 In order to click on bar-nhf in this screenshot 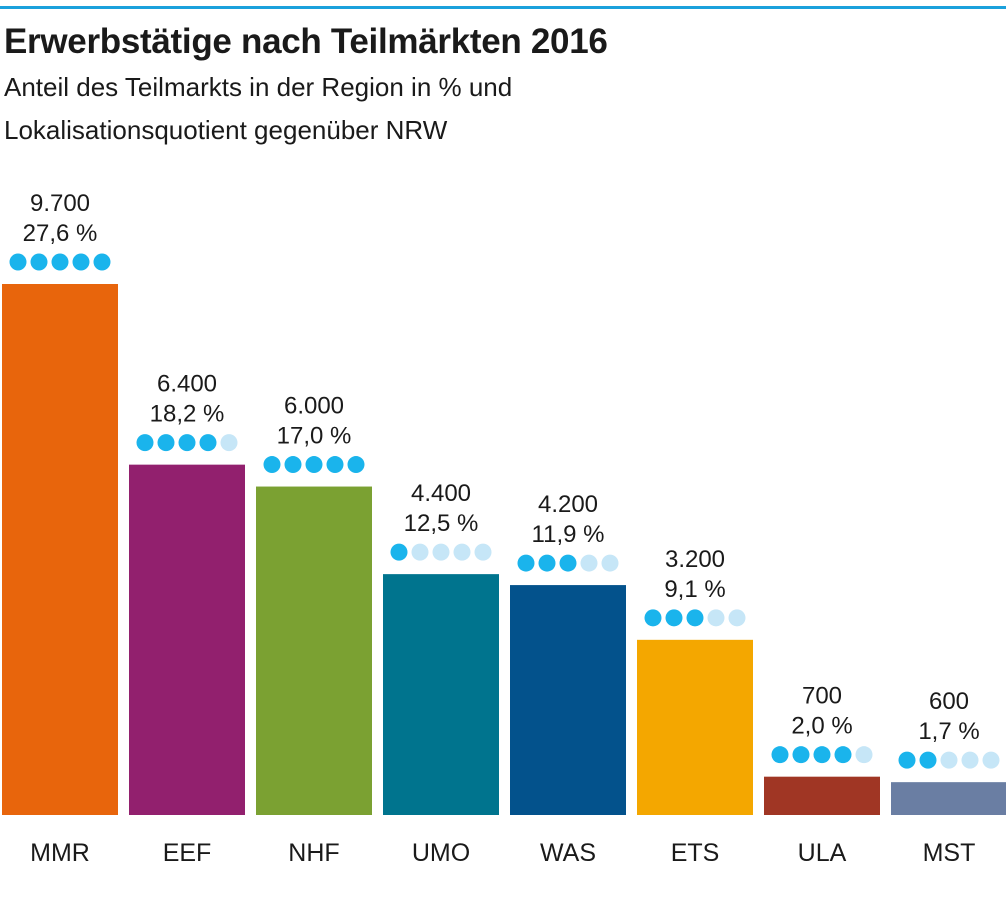, I will do `click(314, 650)`.